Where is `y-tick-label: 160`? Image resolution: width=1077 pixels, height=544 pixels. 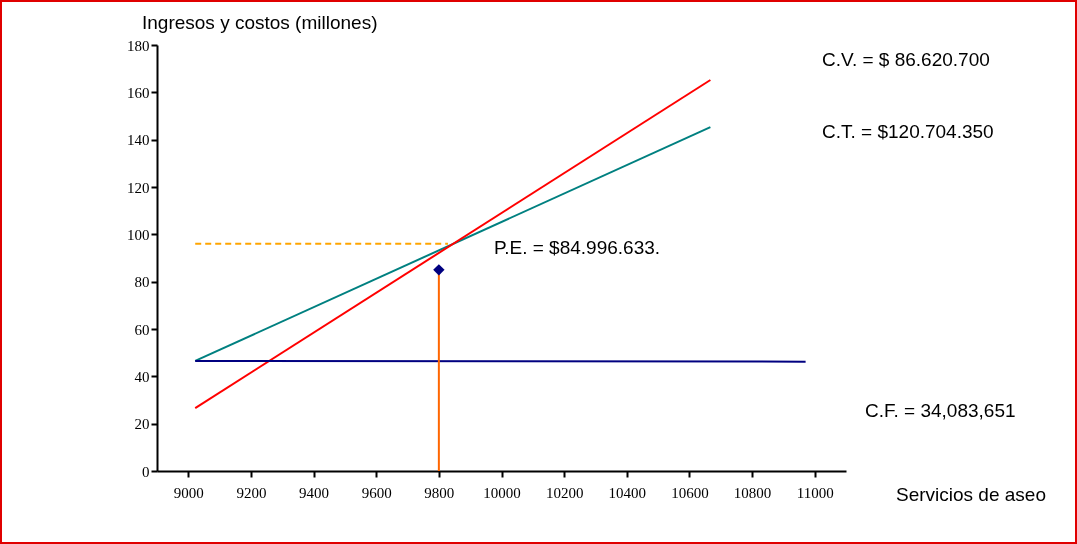
y-tick-label: 160 is located at coordinates (138, 92).